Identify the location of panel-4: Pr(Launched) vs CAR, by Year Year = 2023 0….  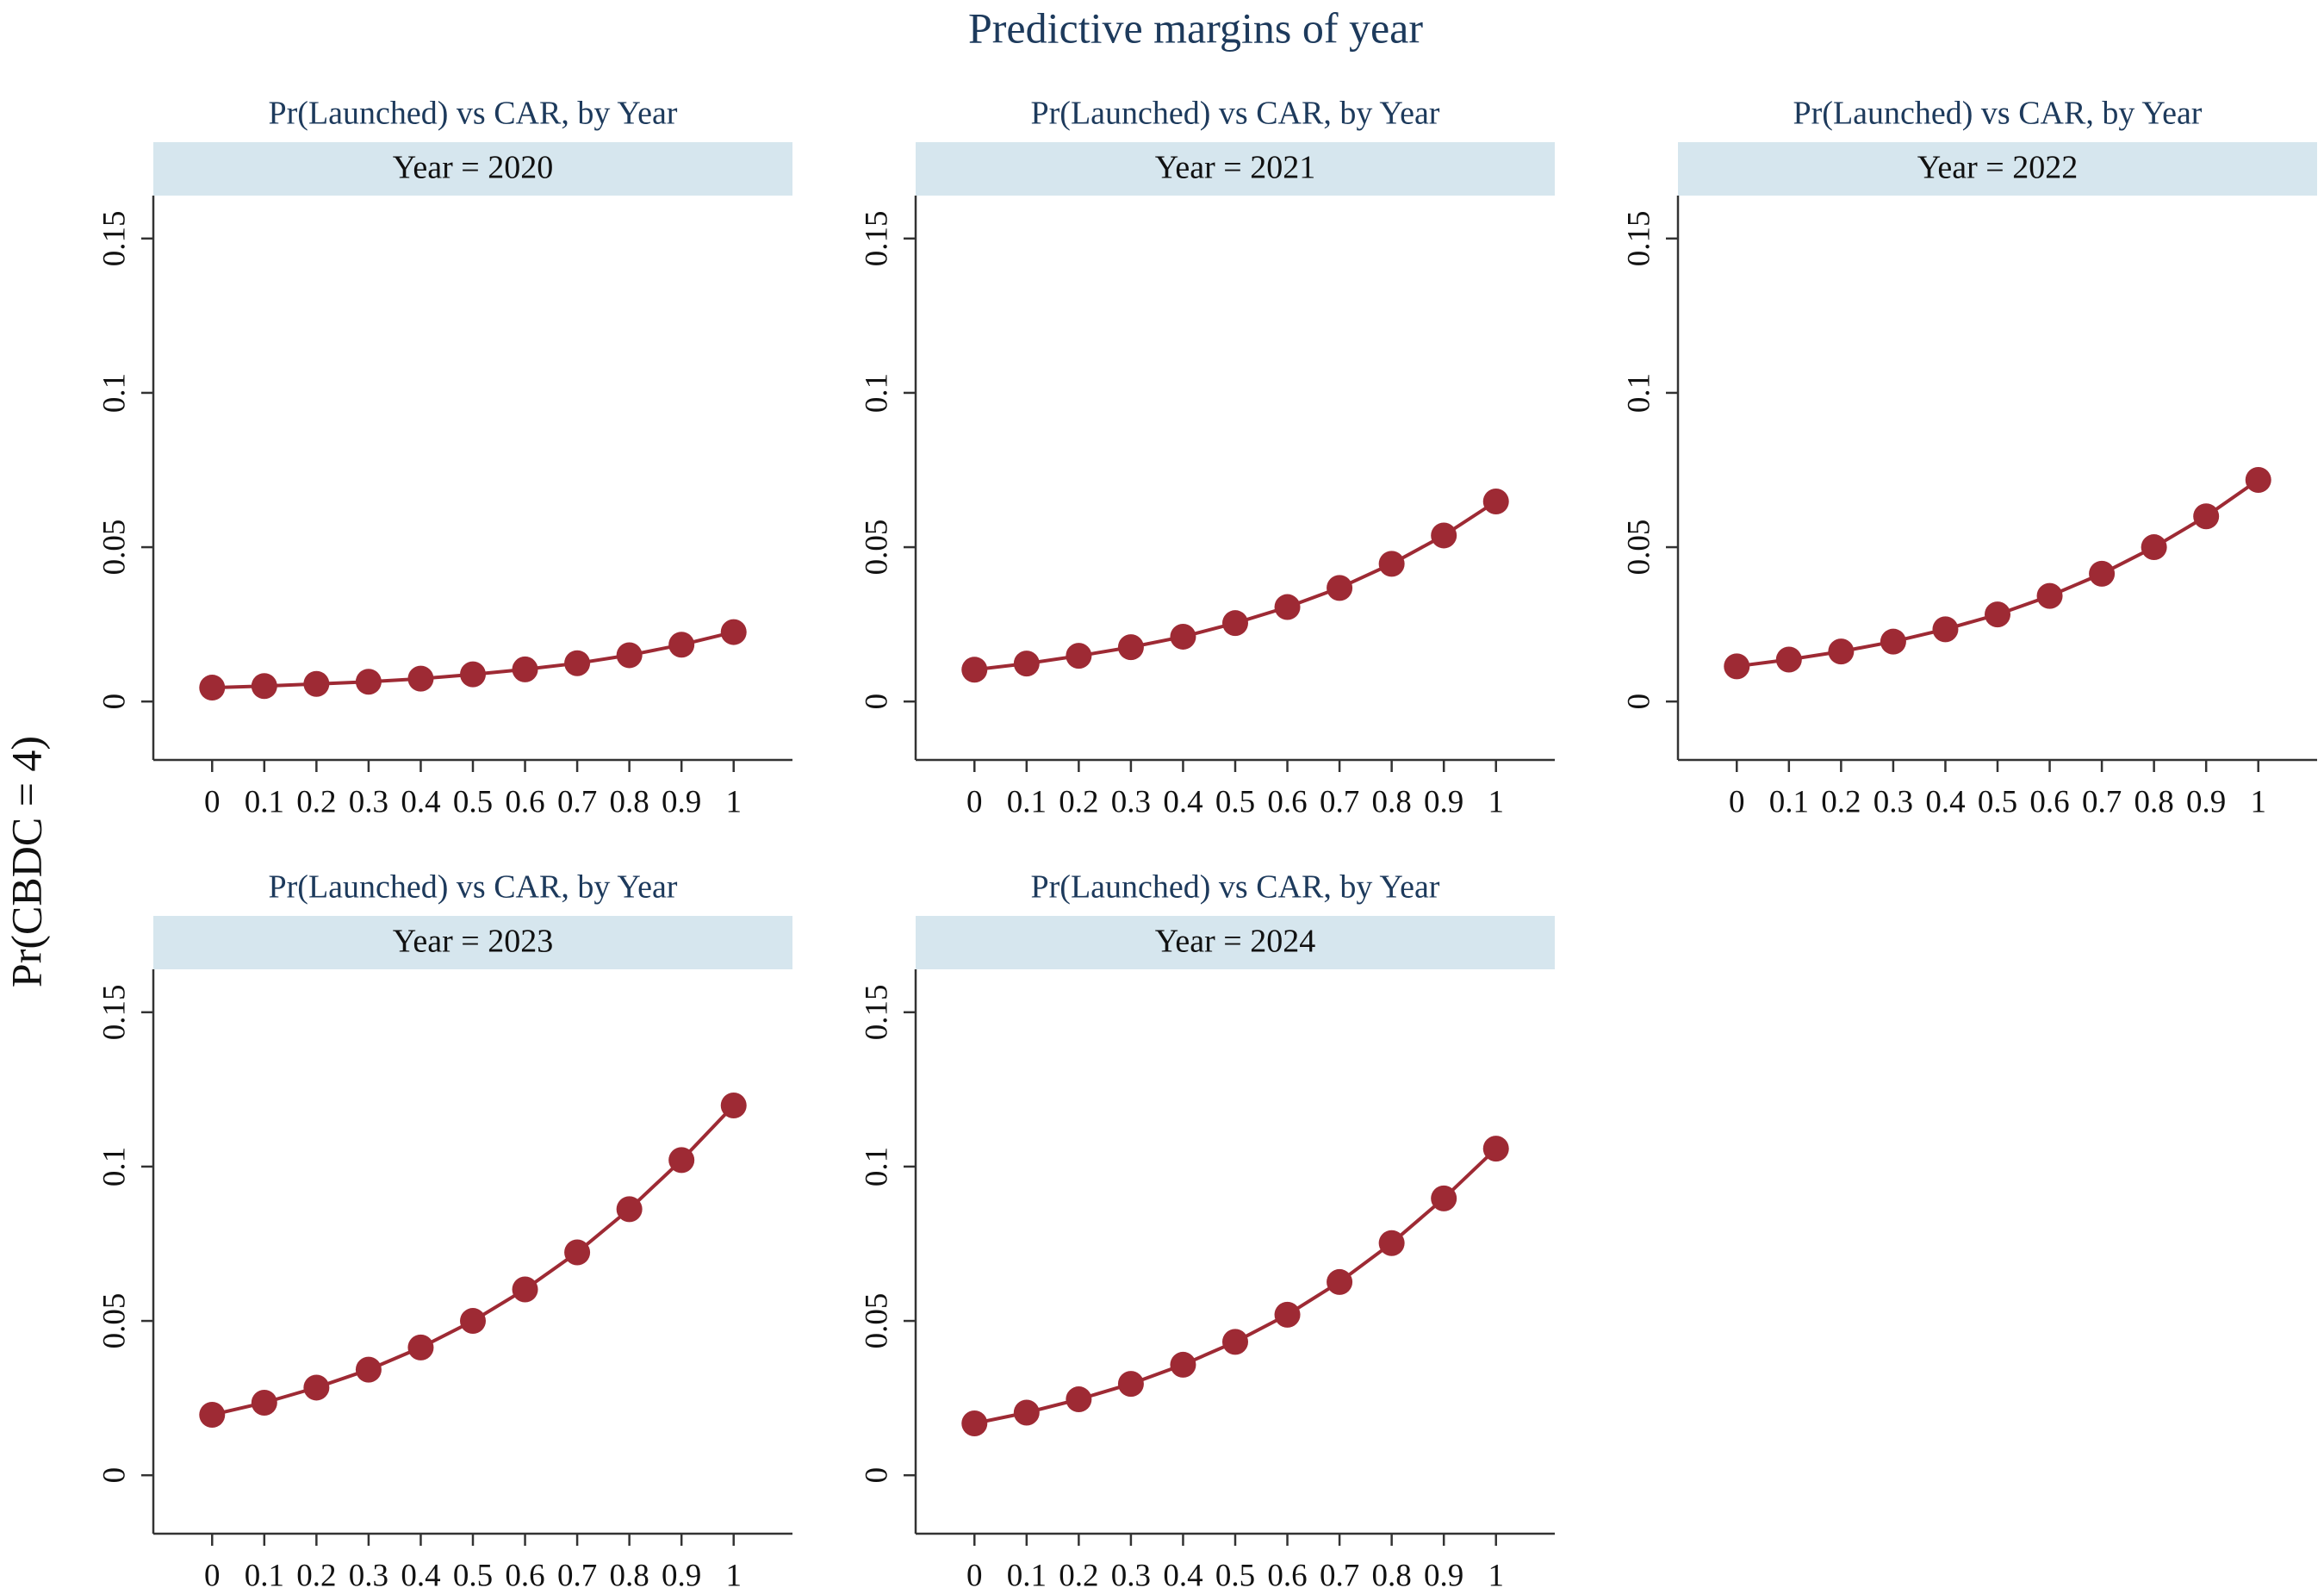
(444, 1231).